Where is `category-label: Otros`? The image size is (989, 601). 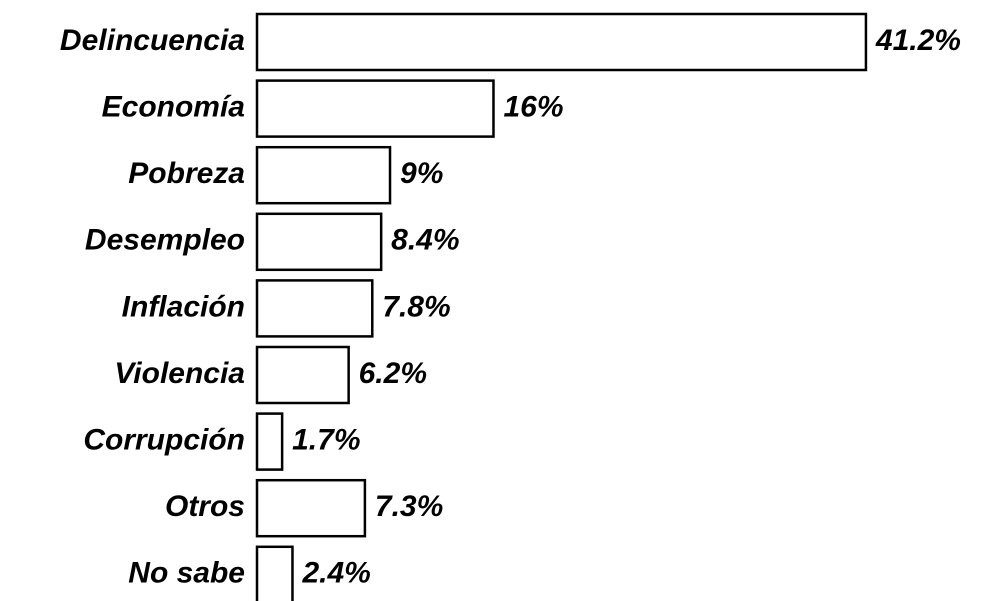 category-label: Otros is located at coordinates (205, 506).